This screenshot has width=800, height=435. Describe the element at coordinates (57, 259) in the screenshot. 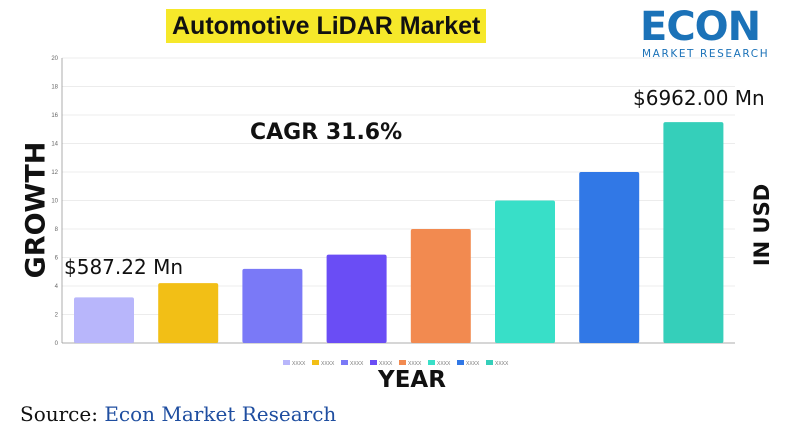

I see `y-tick-label: 6` at that location.